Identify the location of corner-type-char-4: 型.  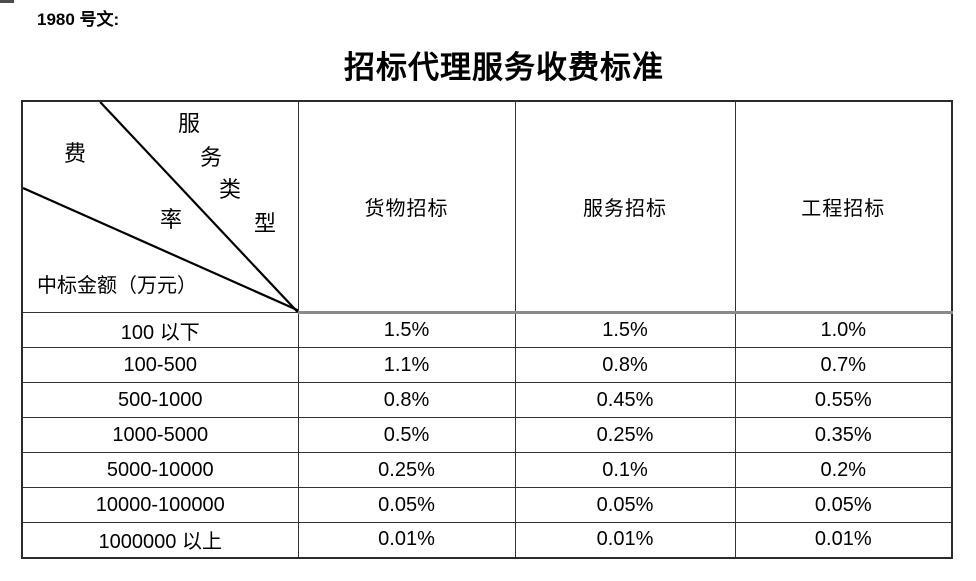
(265, 223).